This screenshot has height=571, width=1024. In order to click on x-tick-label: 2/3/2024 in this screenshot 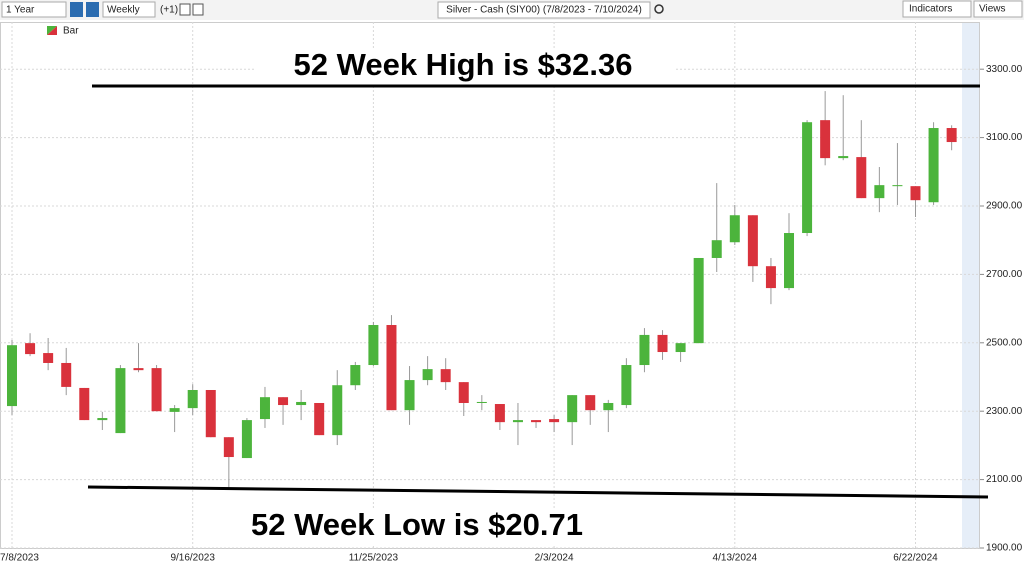, I will do `click(554, 558)`.